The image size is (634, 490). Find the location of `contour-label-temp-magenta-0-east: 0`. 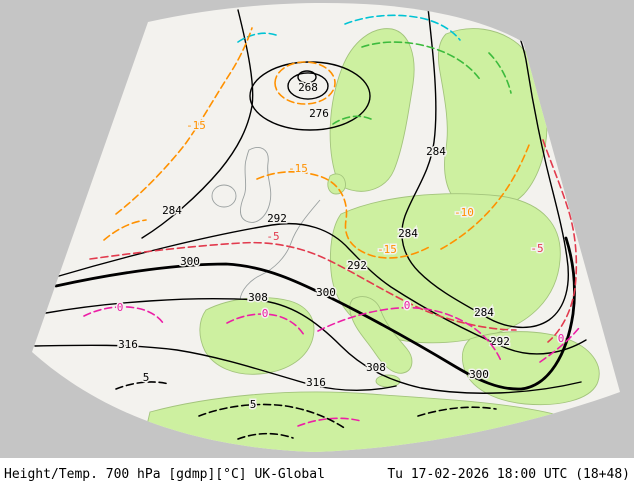

contour-label-temp-magenta-0-east: 0 is located at coordinates (561, 338).